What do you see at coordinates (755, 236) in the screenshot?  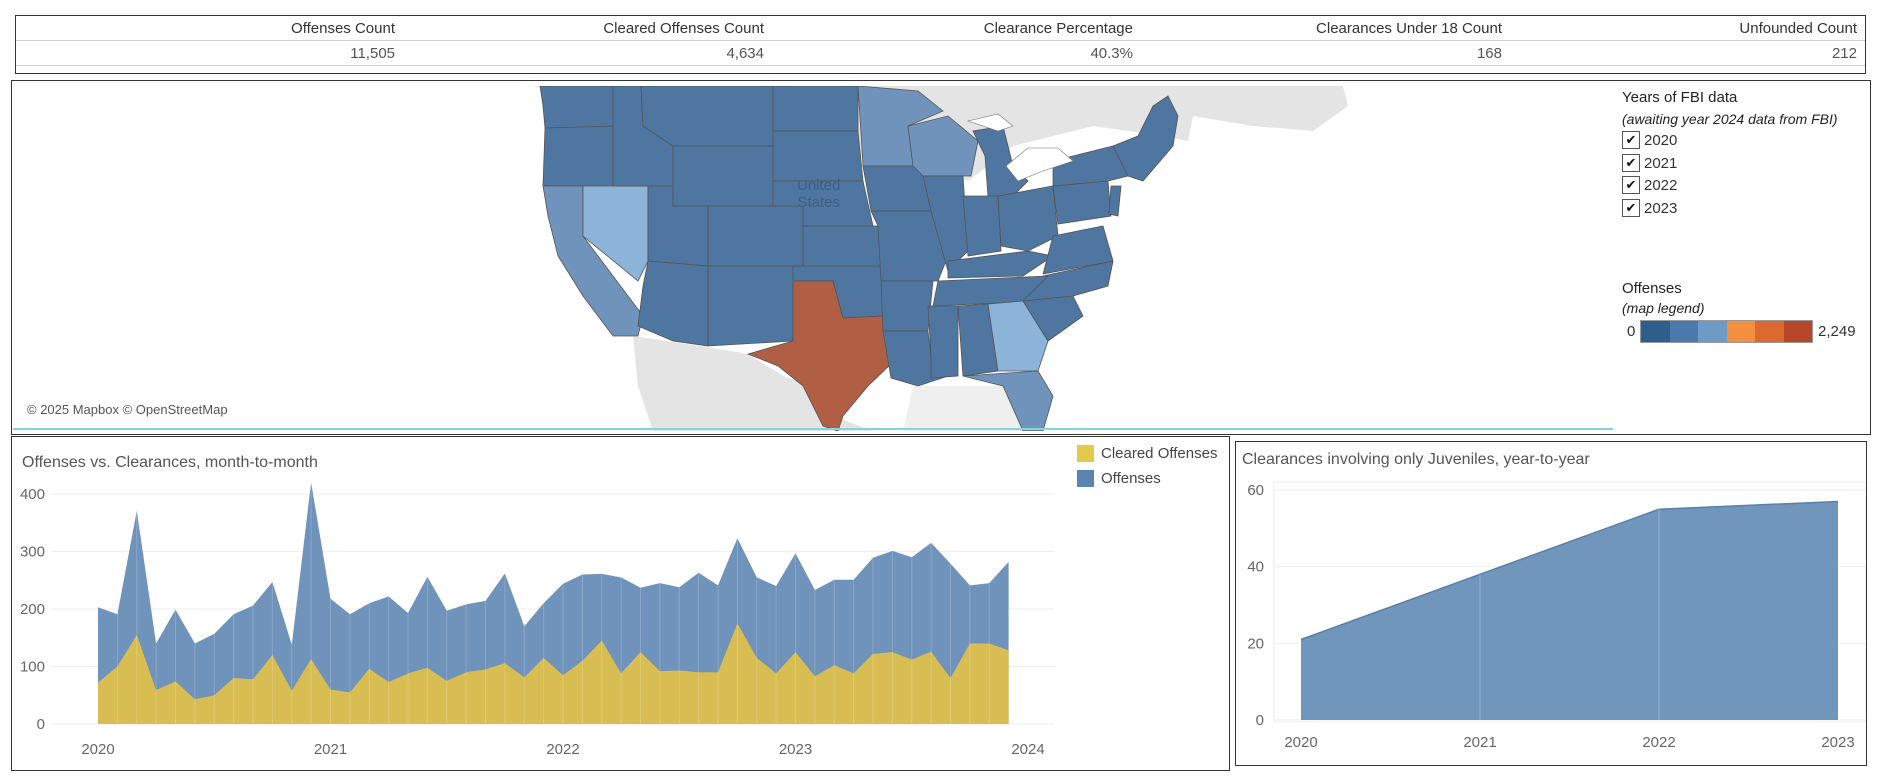 I see `state-colorado` at bounding box center [755, 236].